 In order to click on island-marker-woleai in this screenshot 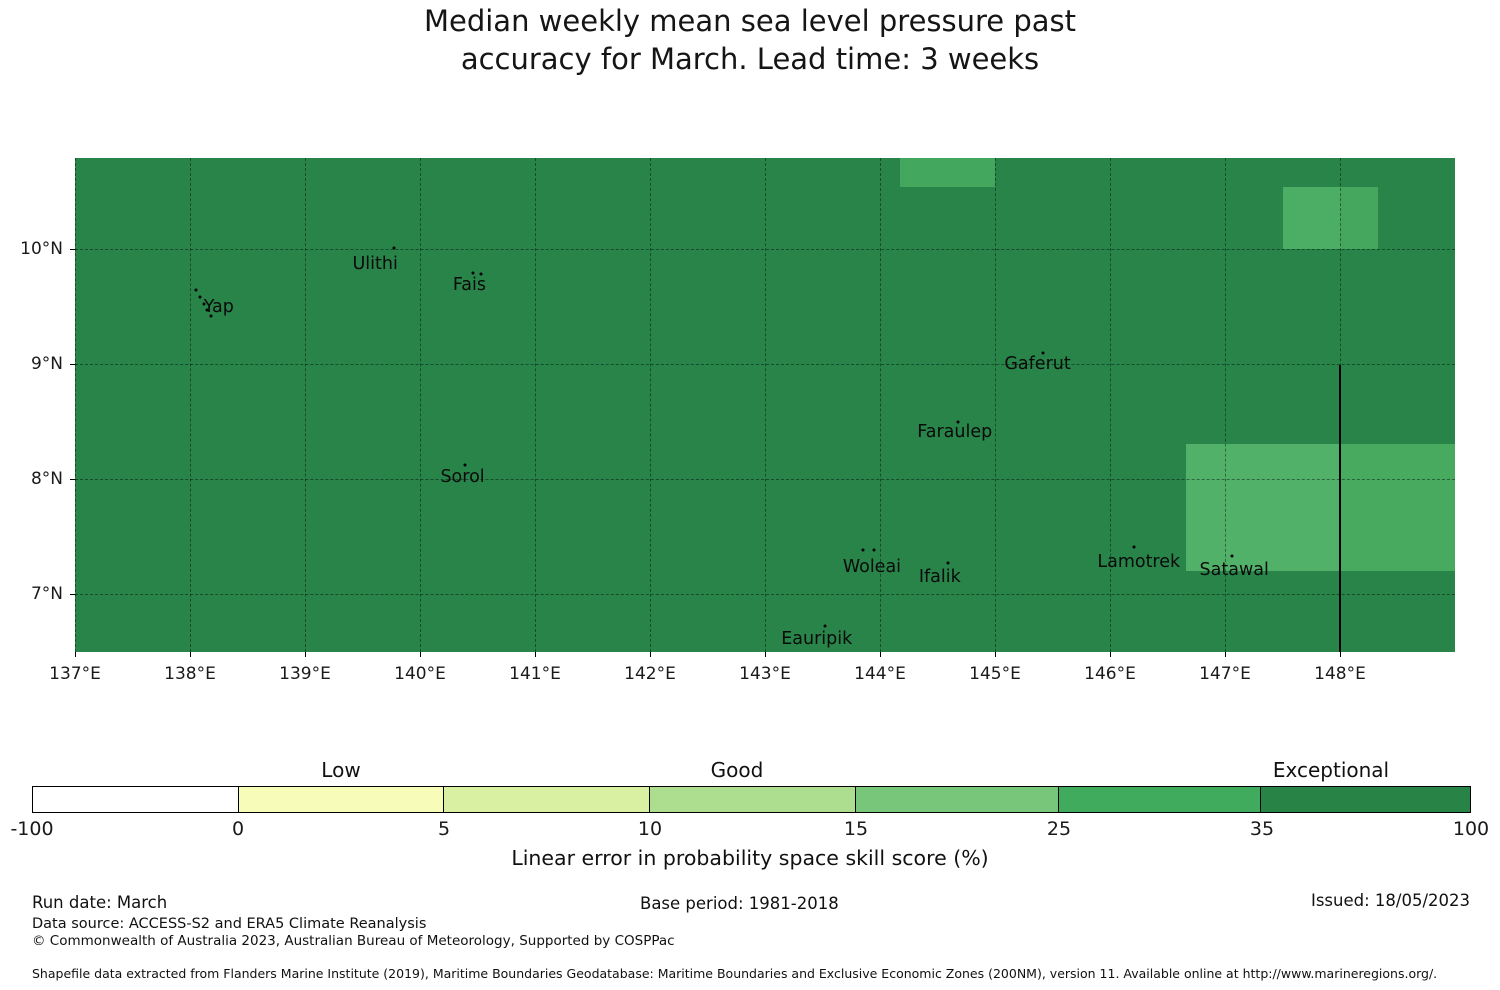, I will do `click(863, 550)`.